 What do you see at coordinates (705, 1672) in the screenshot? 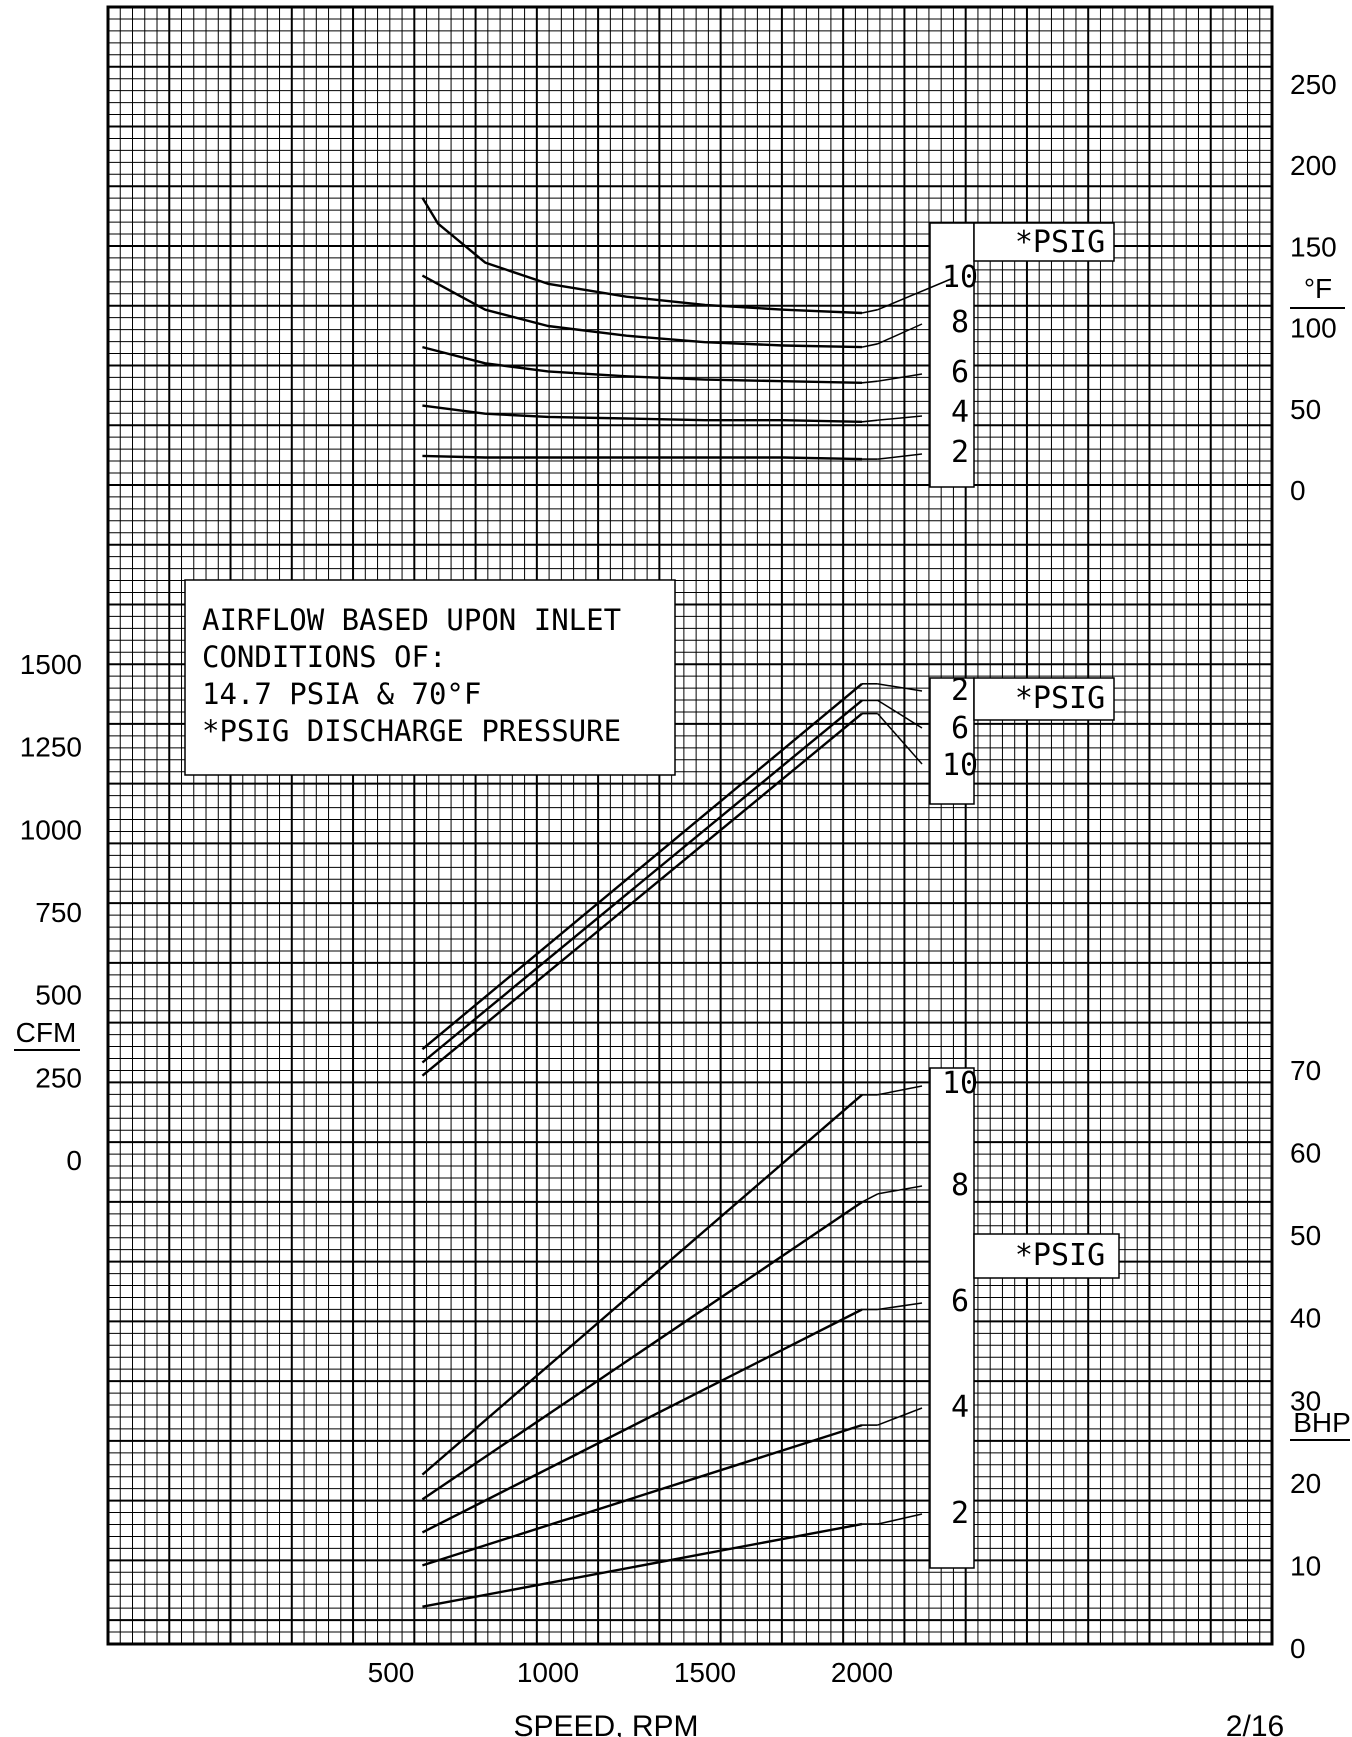
I see `x-tick-1500: 1500` at bounding box center [705, 1672].